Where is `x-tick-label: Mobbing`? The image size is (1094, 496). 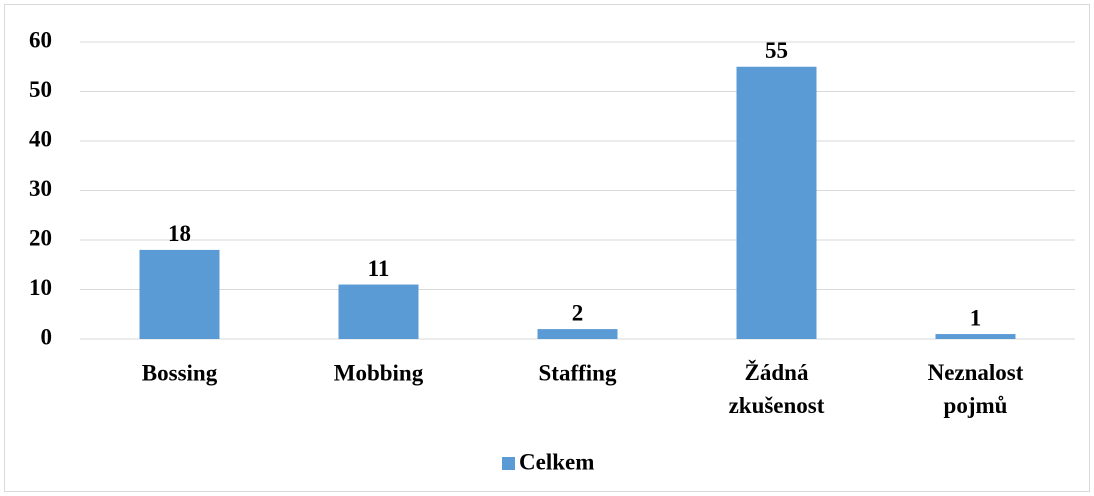 x-tick-label: Mobbing is located at coordinates (379, 372).